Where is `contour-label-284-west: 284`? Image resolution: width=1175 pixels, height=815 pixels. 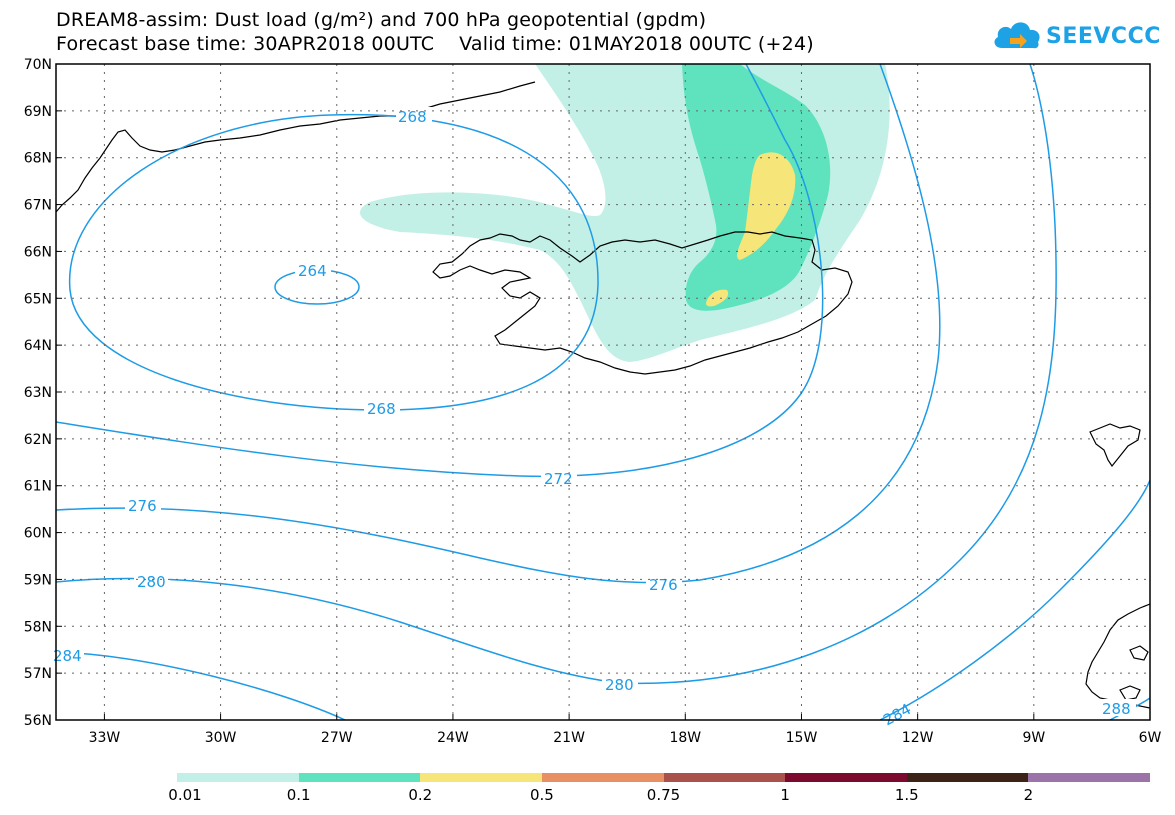
contour-label-284-west: 284 is located at coordinates (67, 656).